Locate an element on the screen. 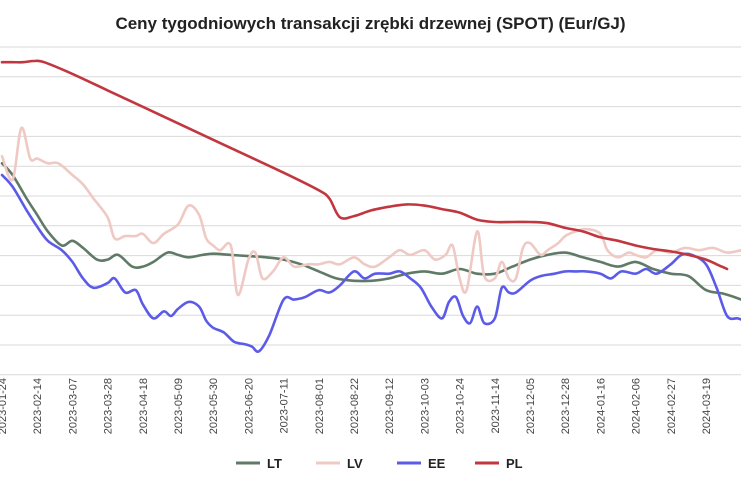 The width and height of the screenshot is (741, 486). legend-label-ee: EE is located at coordinates (437, 463).